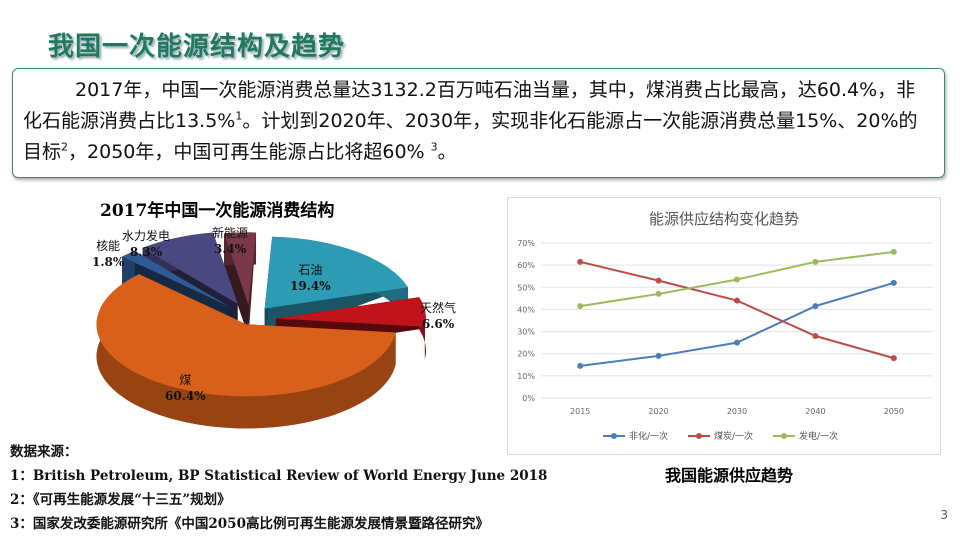  What do you see at coordinates (310, 278) in the screenshot?
I see `pie-label: 石油 19.4%` at bounding box center [310, 278].